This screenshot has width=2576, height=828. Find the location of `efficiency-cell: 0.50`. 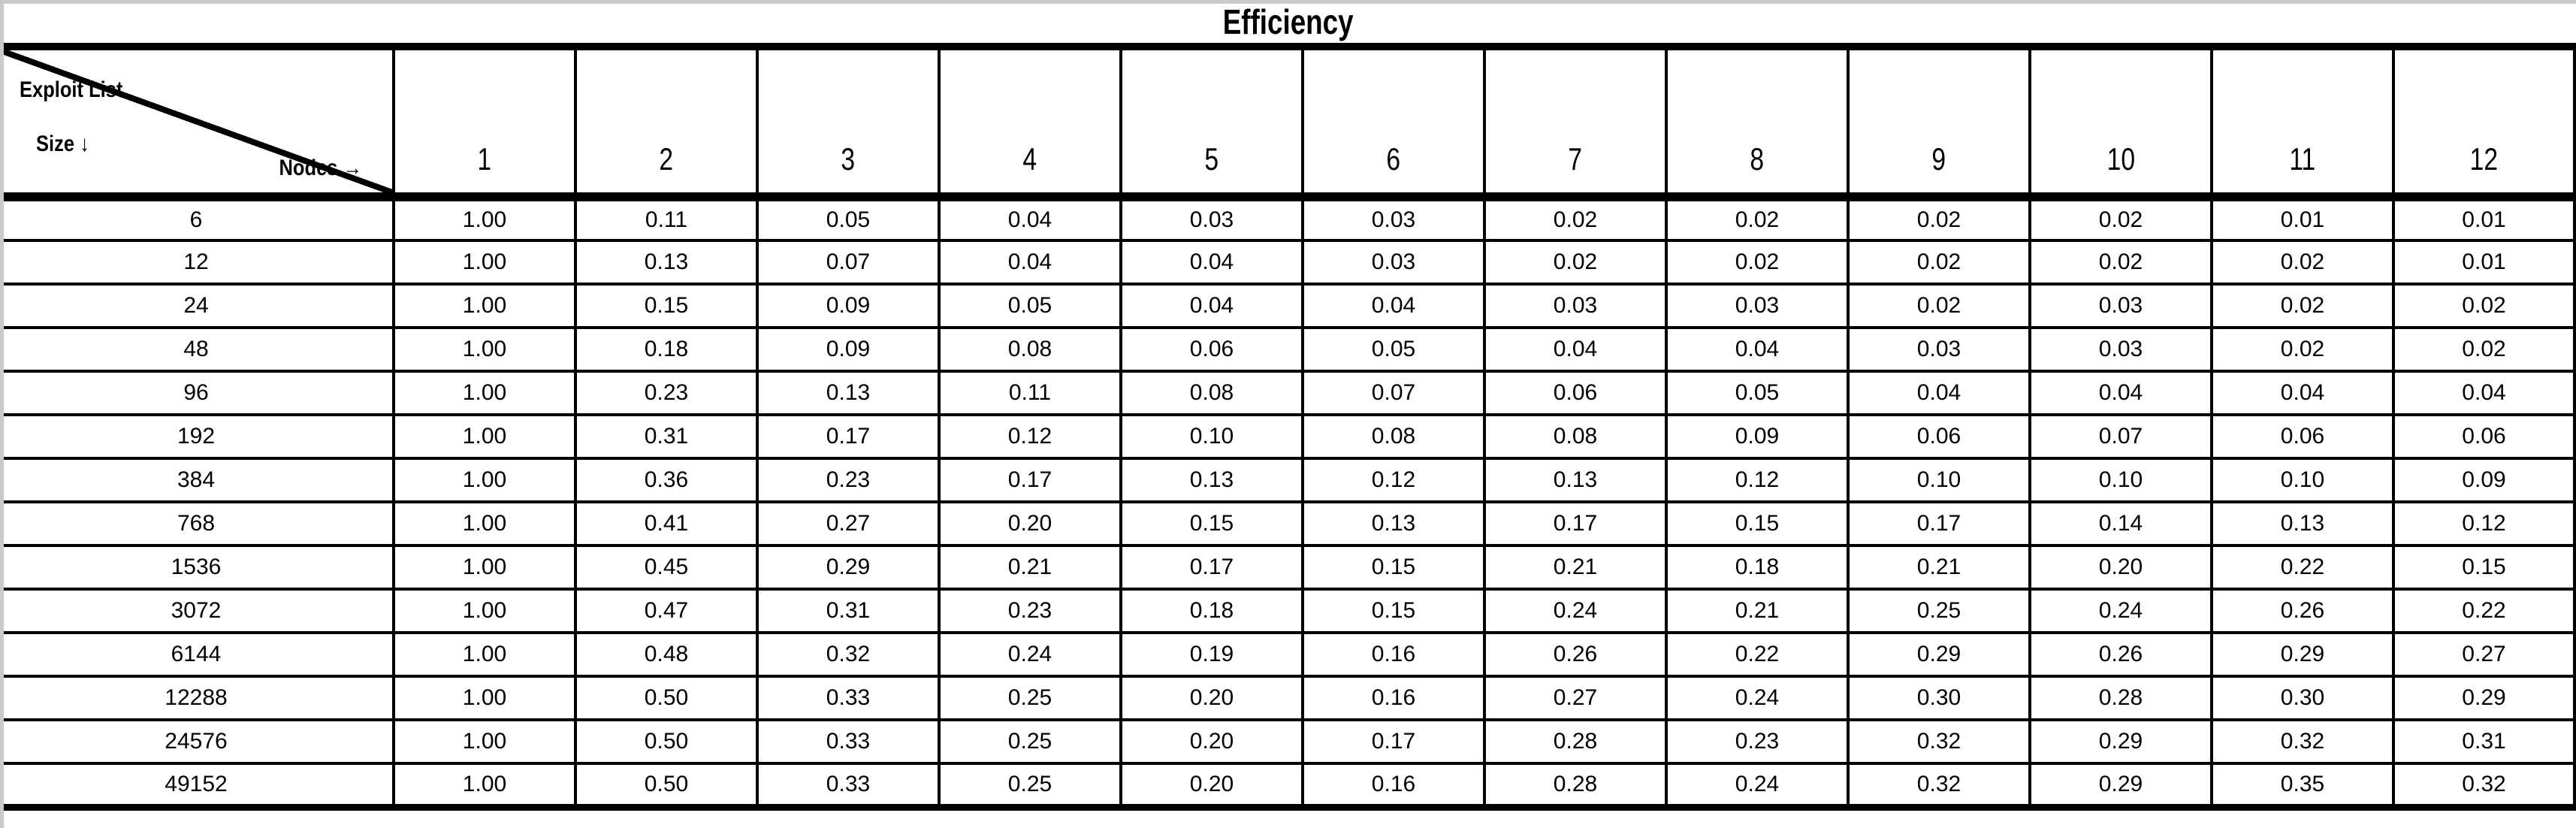

efficiency-cell: 0.50 is located at coordinates (666, 741).